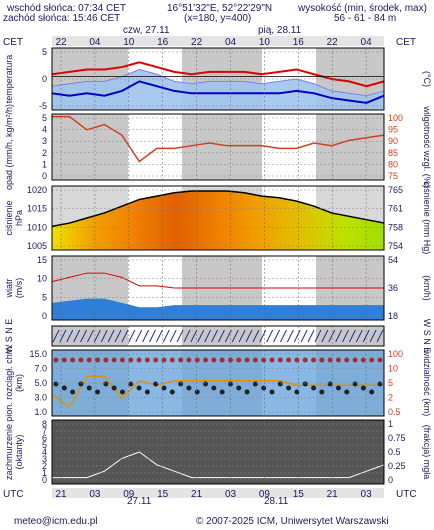 This screenshot has width=434, height=530. What do you see at coordinates (397, 438) in the screenshot?
I see `right-tick-label: 0.75` at bounding box center [397, 438].